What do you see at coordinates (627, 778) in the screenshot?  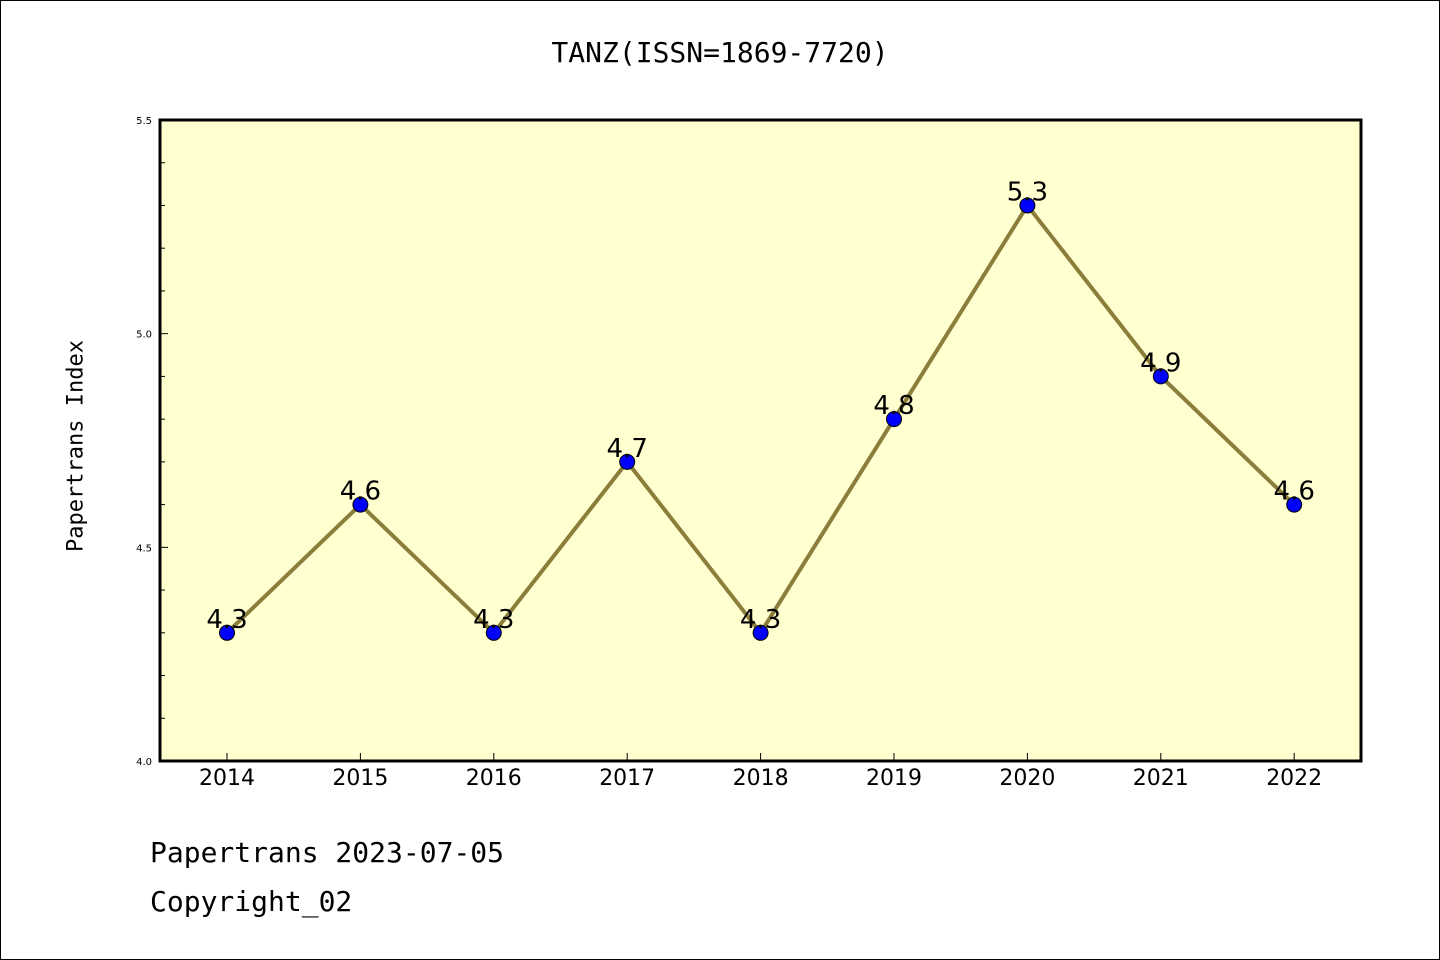 I see `x-tick-label: 2017` at bounding box center [627, 778].